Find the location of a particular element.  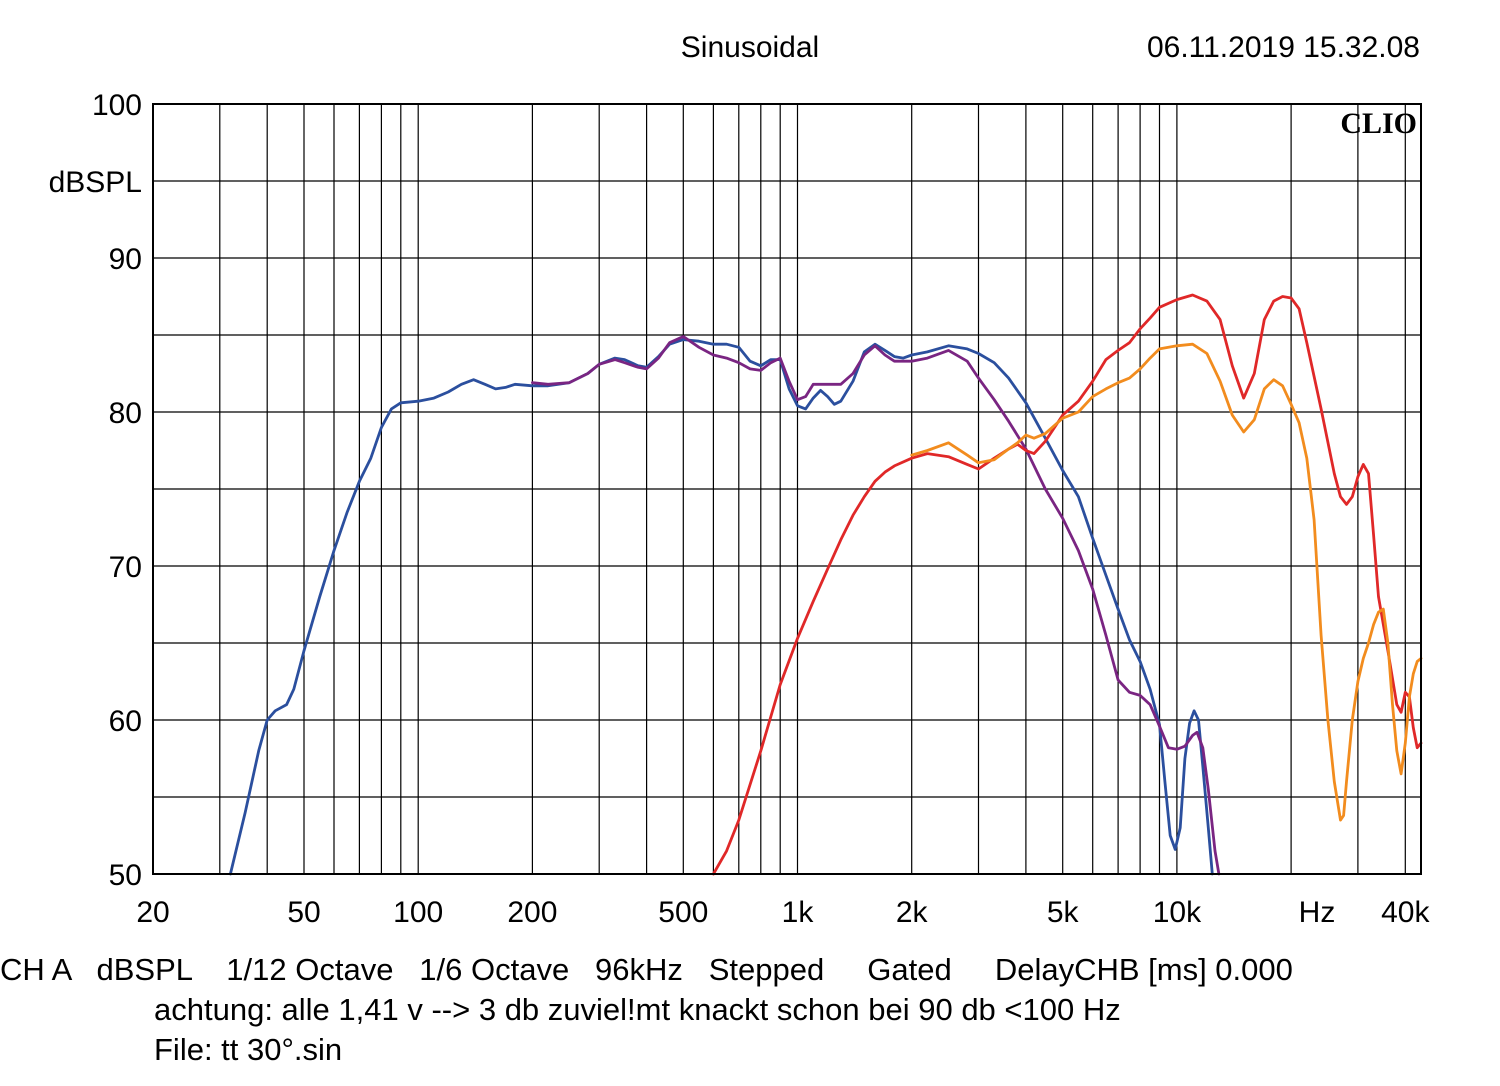

x-tick-label: 200 is located at coordinates (532, 912).